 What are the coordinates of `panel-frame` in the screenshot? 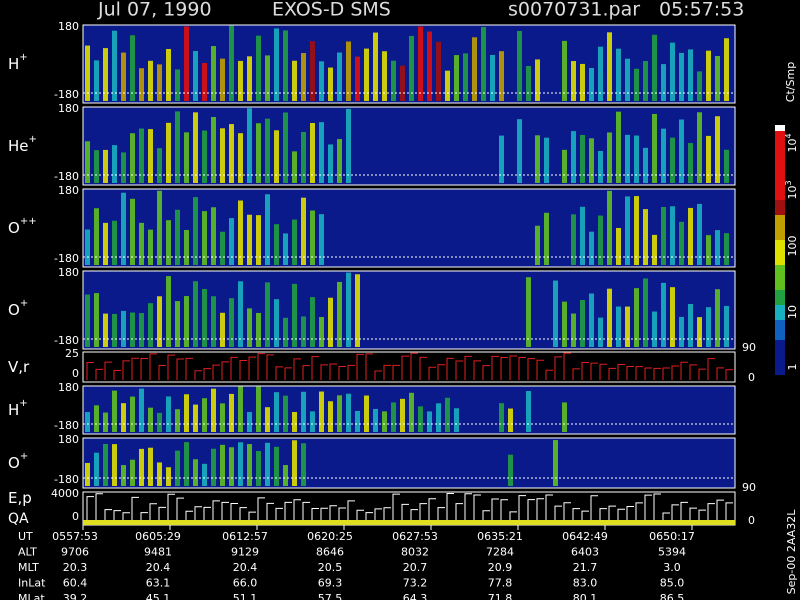 It's located at (409, 463).